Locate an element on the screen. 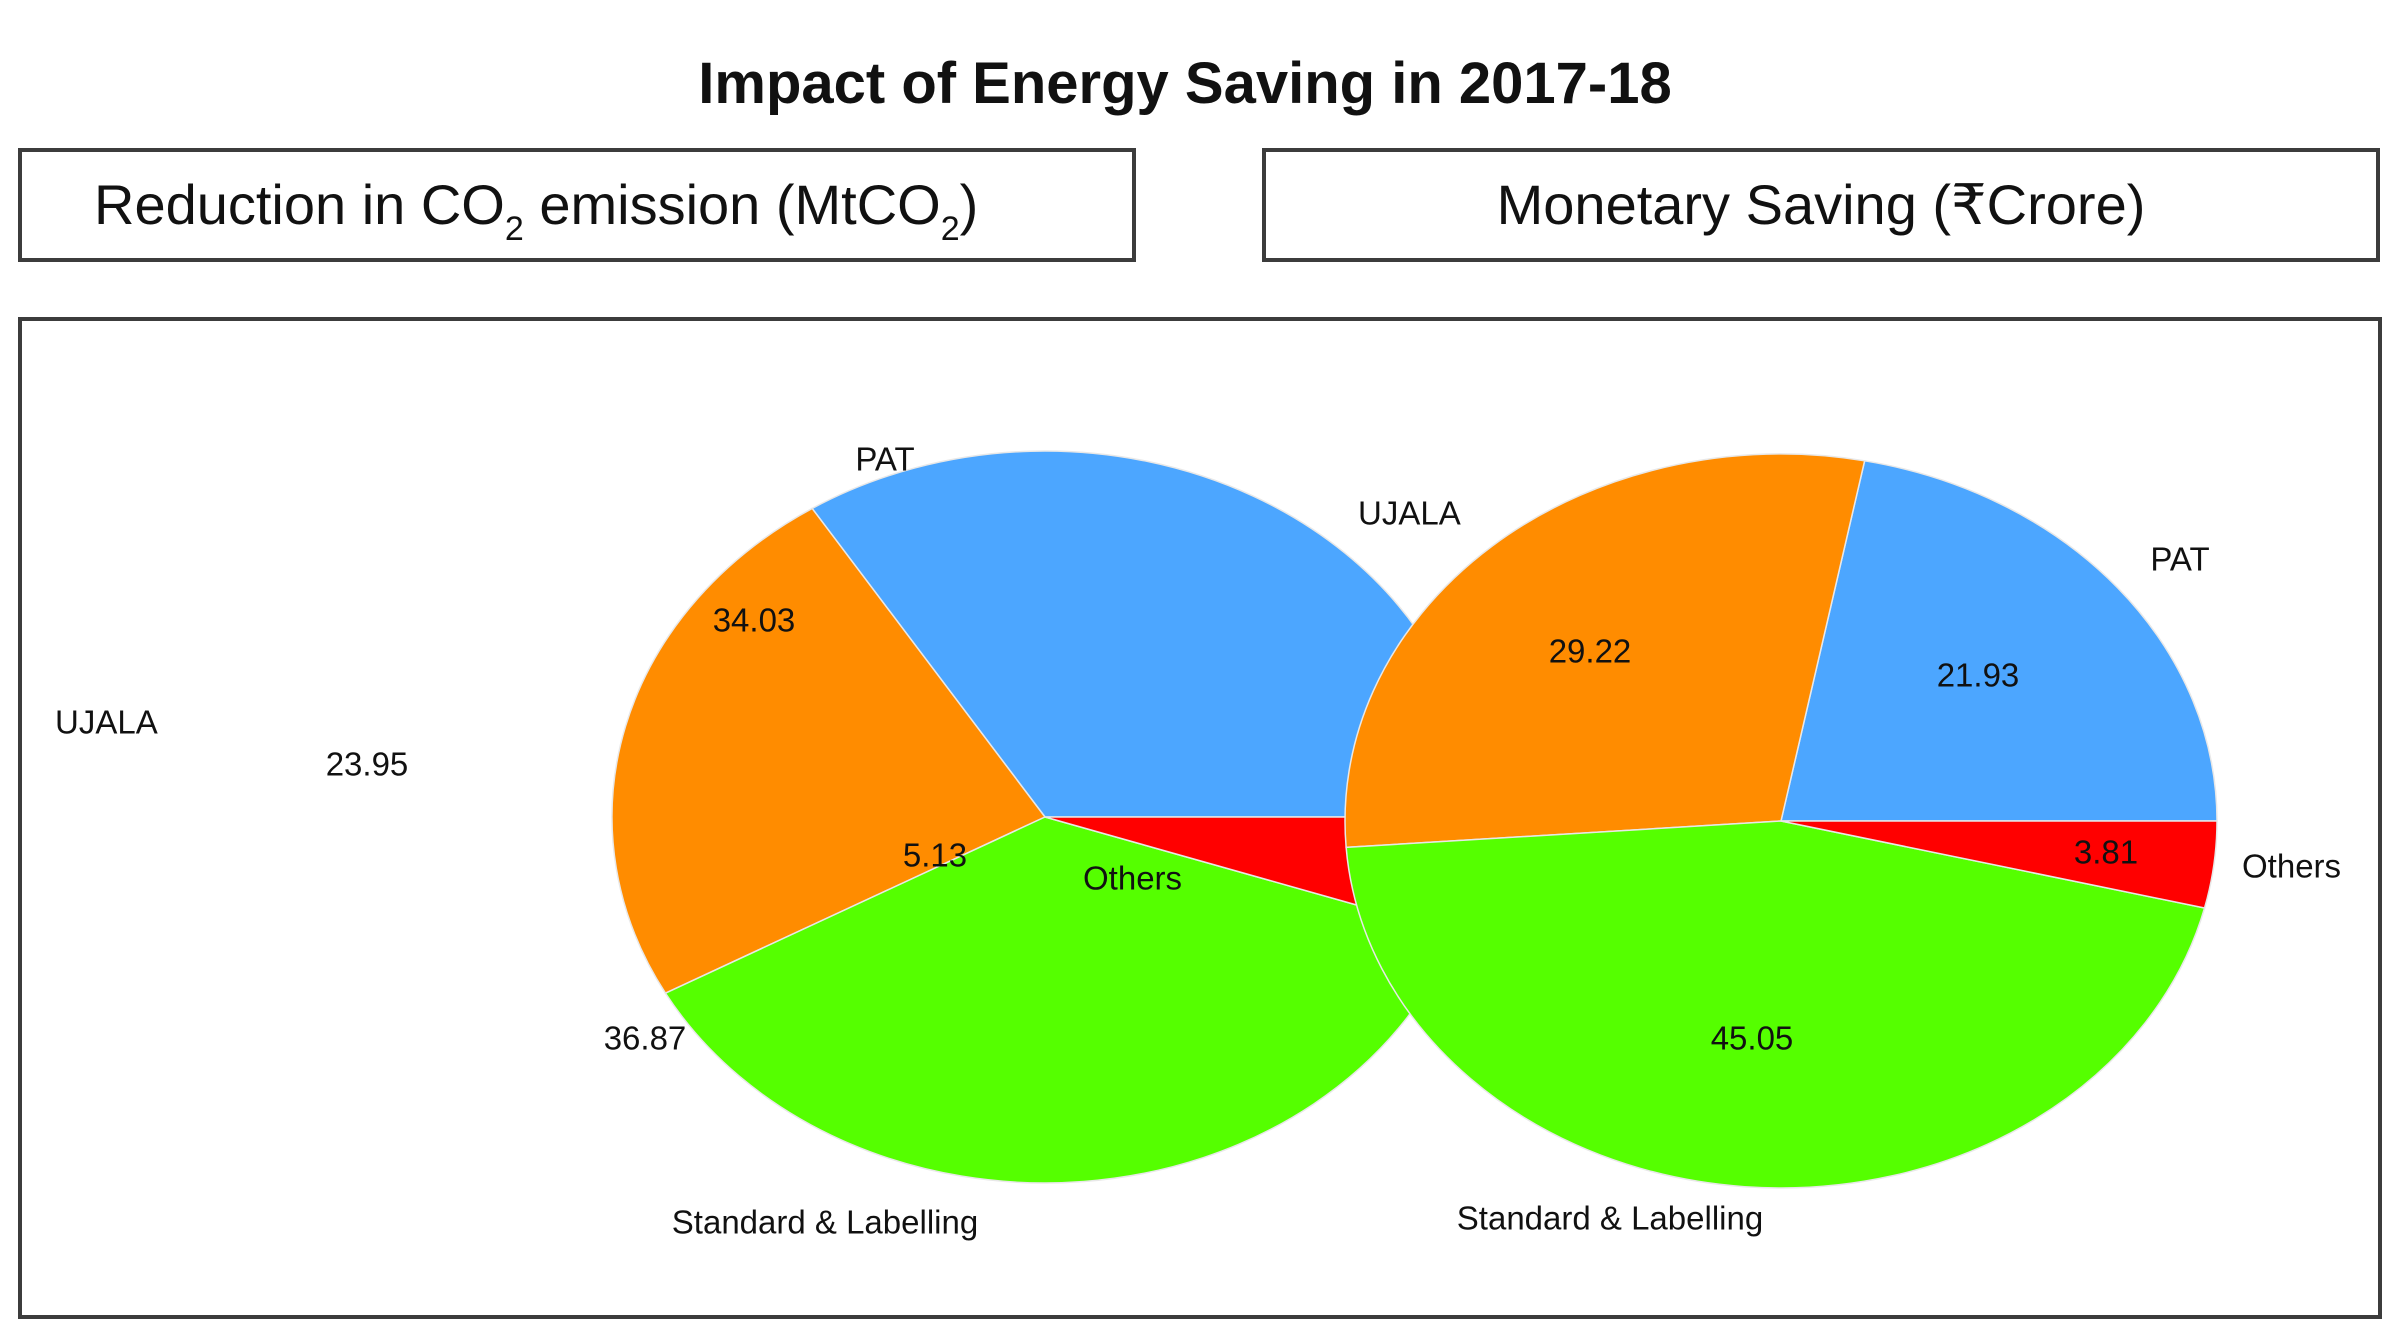 This screenshot has height=1344, width=2397. co2-chart-header: Reduction in CO2 emission (MtCO2) is located at coordinates (577, 205).